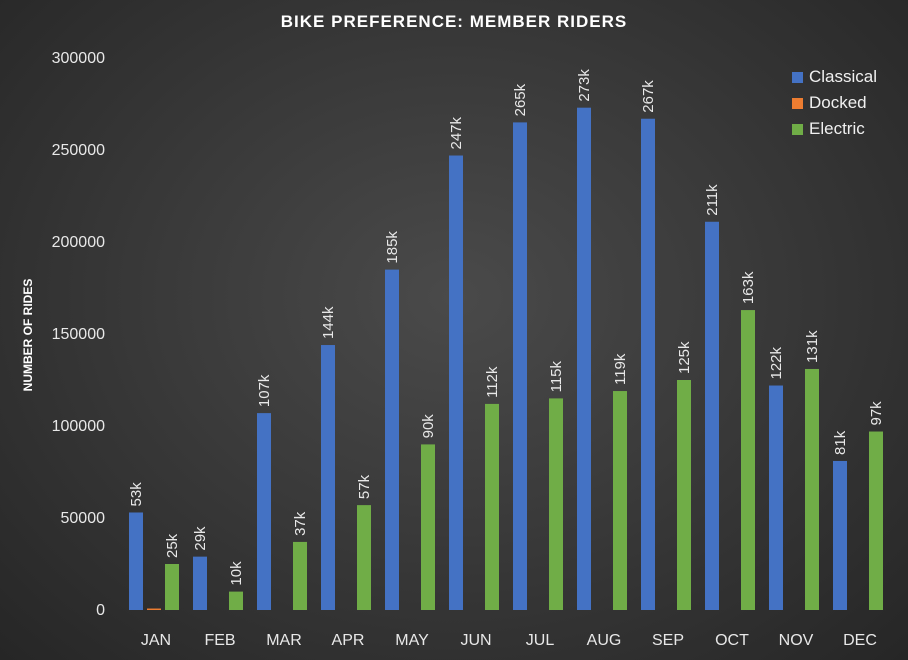 Image resolution: width=908 pixels, height=660 pixels. What do you see at coordinates (604, 640) in the screenshot?
I see `x-tick-label: AUG` at bounding box center [604, 640].